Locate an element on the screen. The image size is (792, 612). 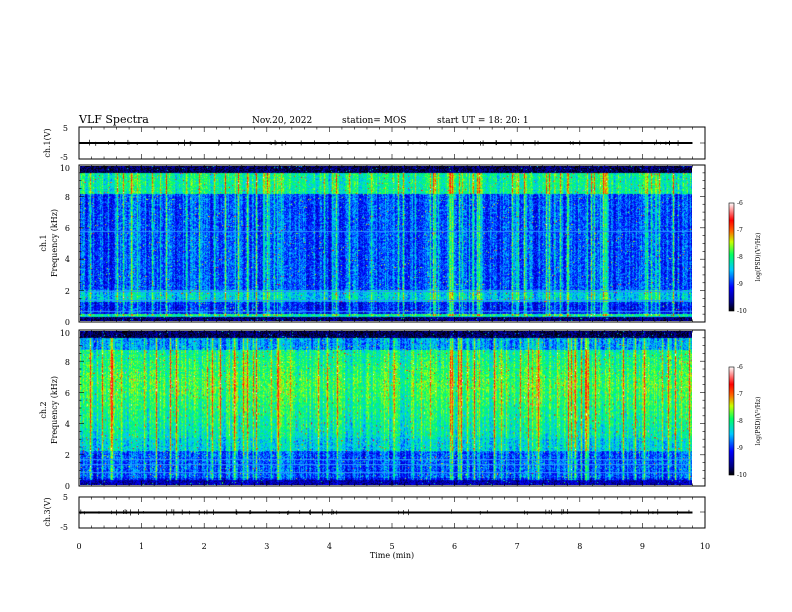
ch2-colorbar-tick-m10: -10 is located at coordinates (742, 475).